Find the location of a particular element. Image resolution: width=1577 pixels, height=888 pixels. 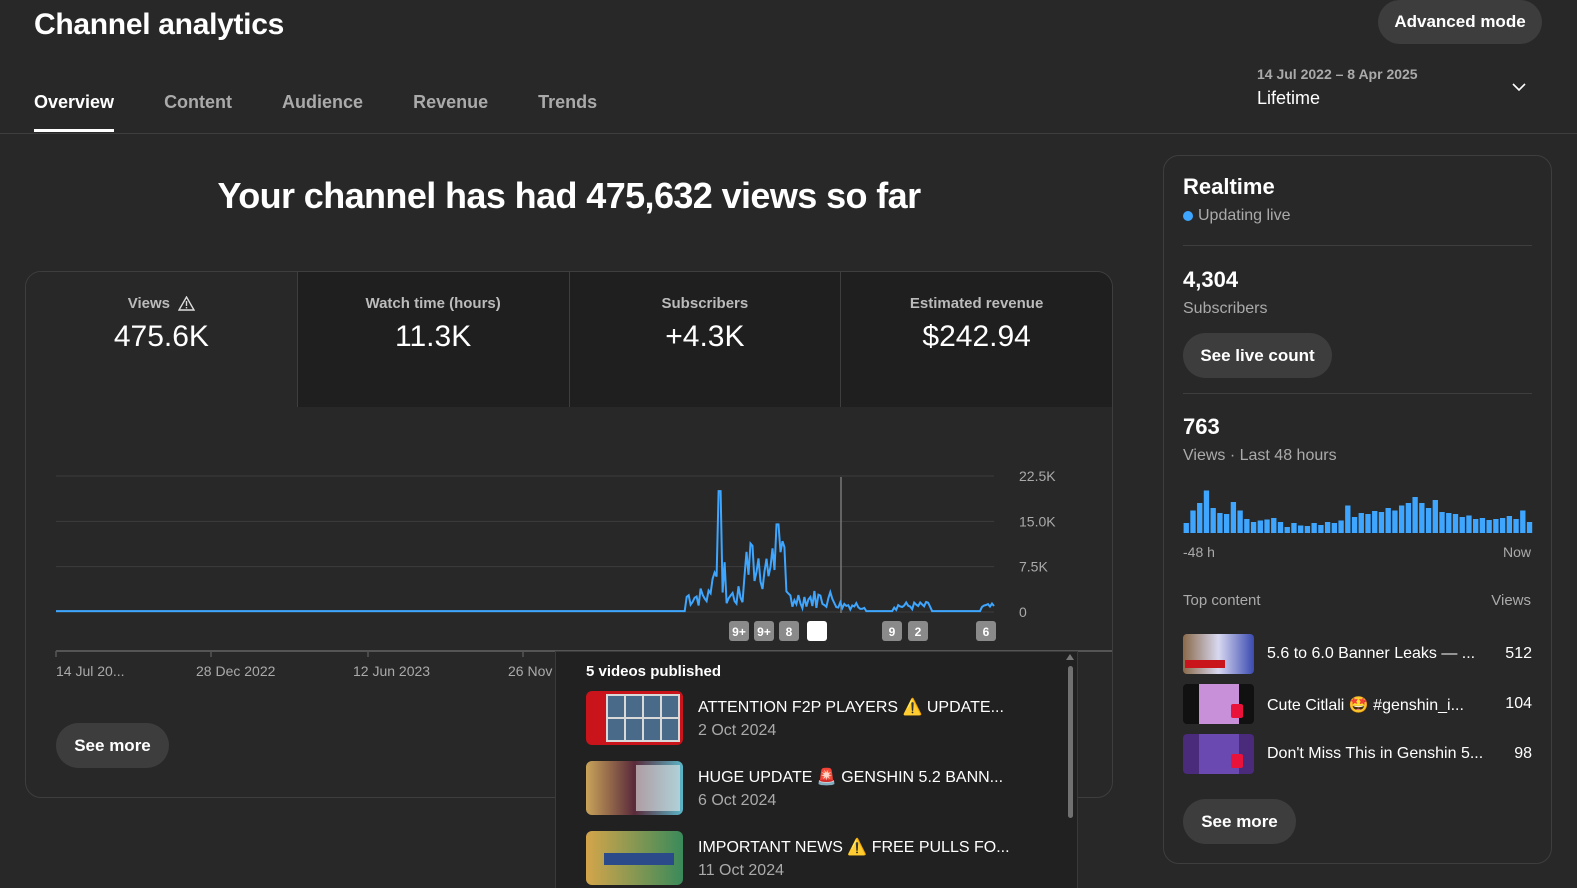

see-more-button: See more is located at coordinates (112, 745).